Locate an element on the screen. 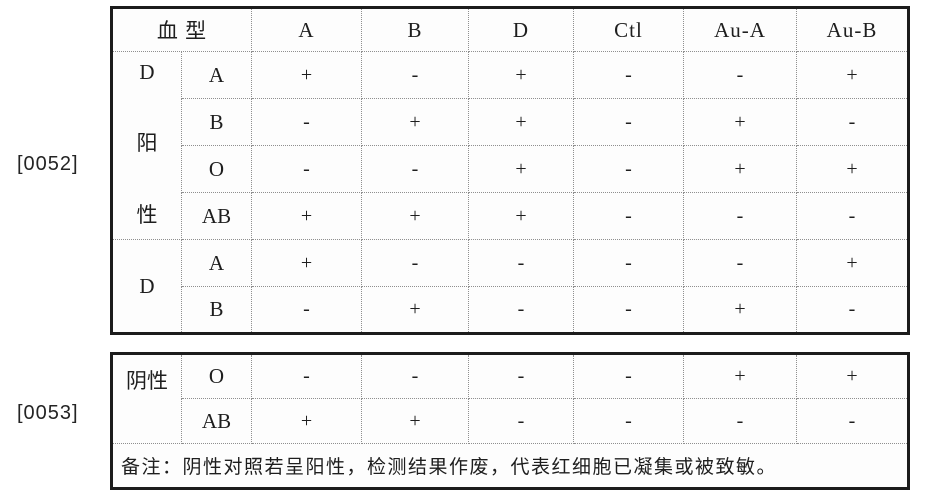 Image resolution: width=935 pixels, height=500 pixels. table-row: AB + + + - - - is located at coordinates (510, 216).